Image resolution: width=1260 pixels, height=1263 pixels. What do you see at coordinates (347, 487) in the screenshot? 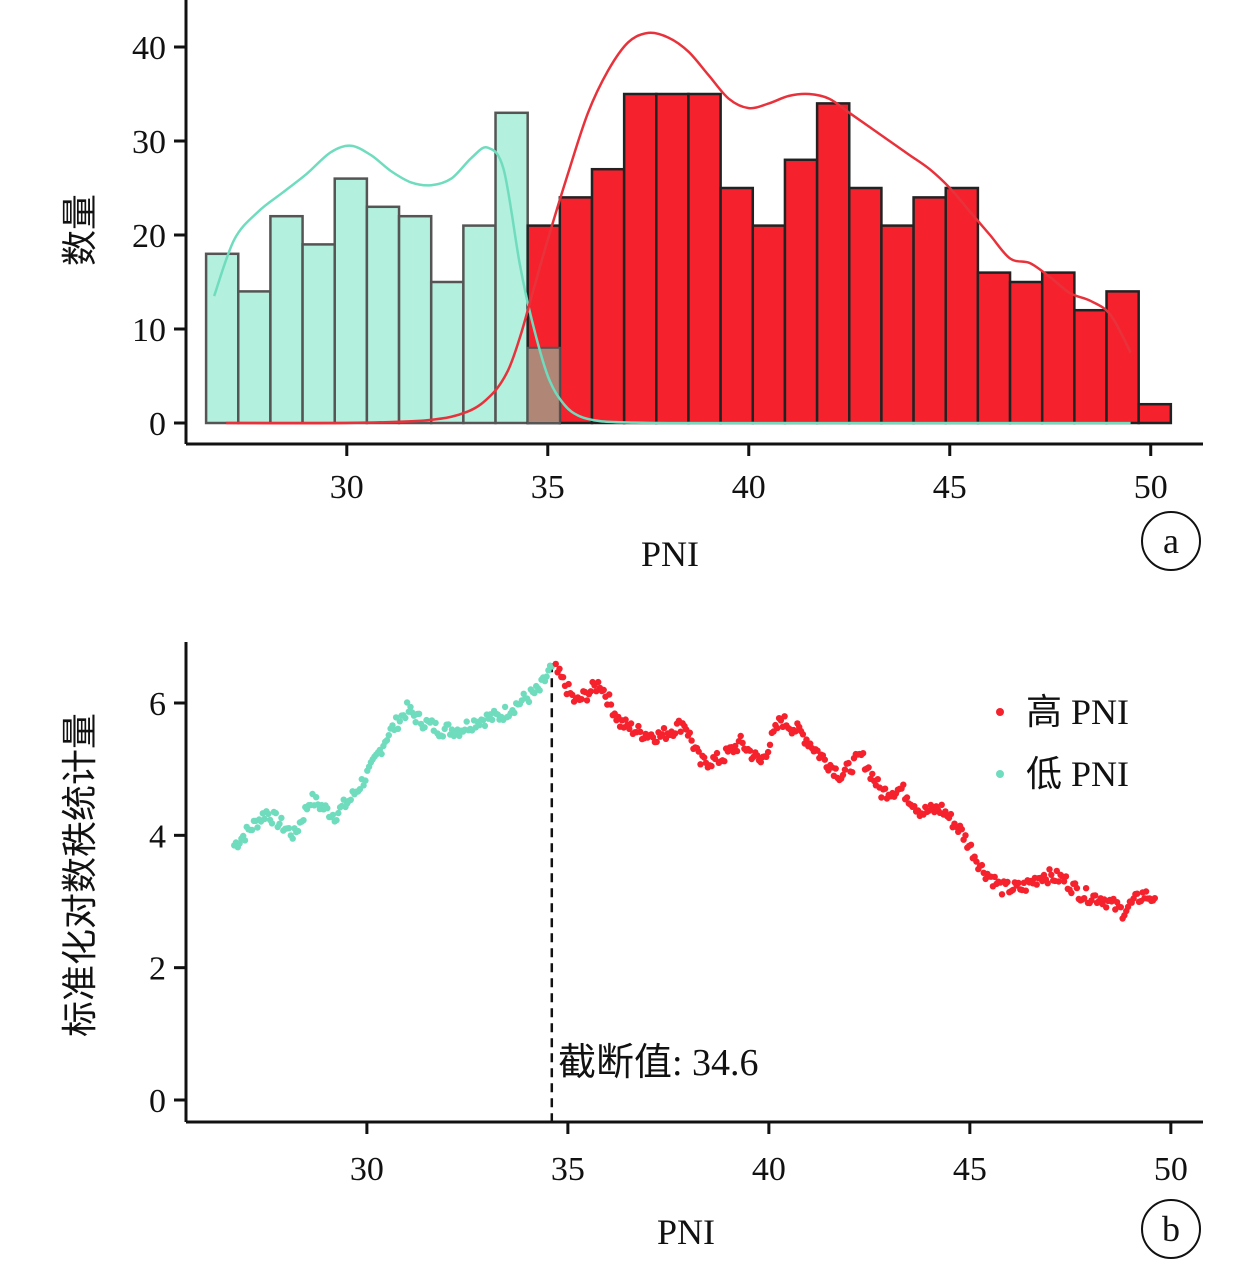
I see `panel-a-x-tick-label: 30` at bounding box center [347, 487].